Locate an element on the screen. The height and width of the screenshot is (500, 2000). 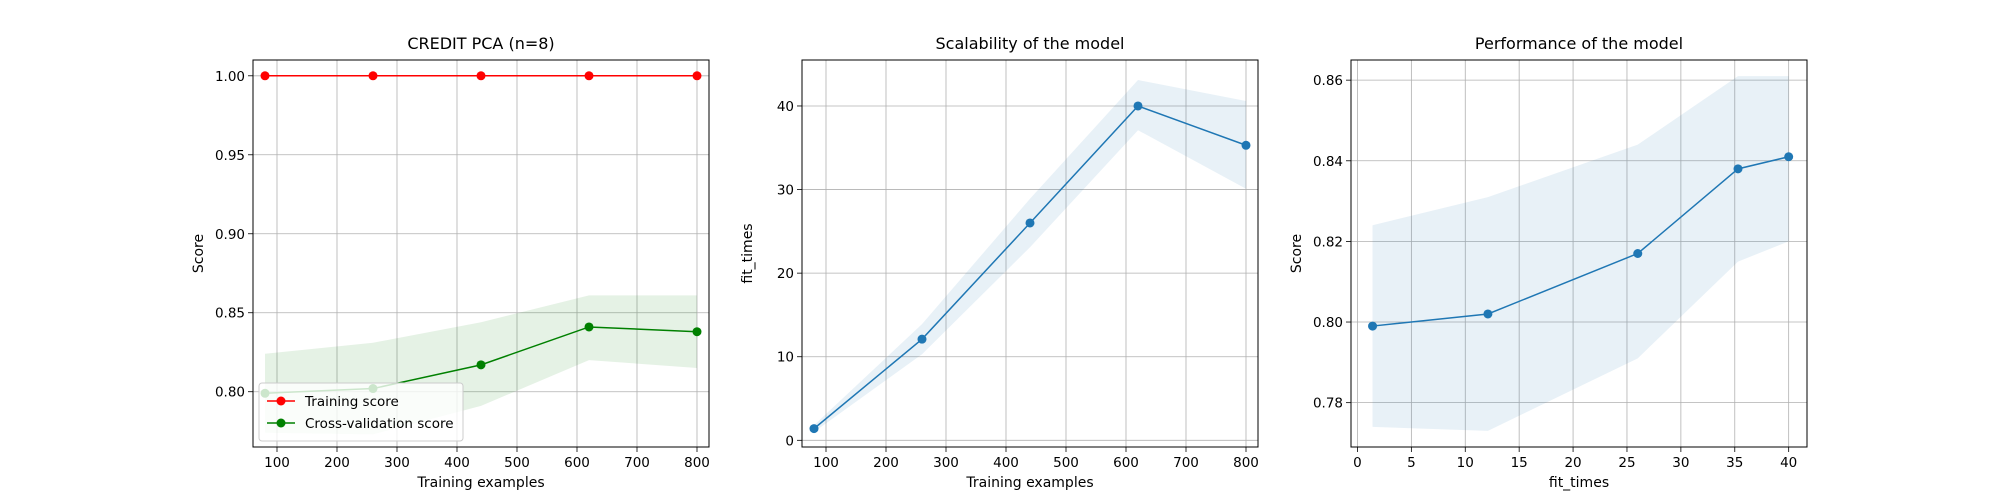
y-tick-label-2: 0.90 is located at coordinates (230, 235).